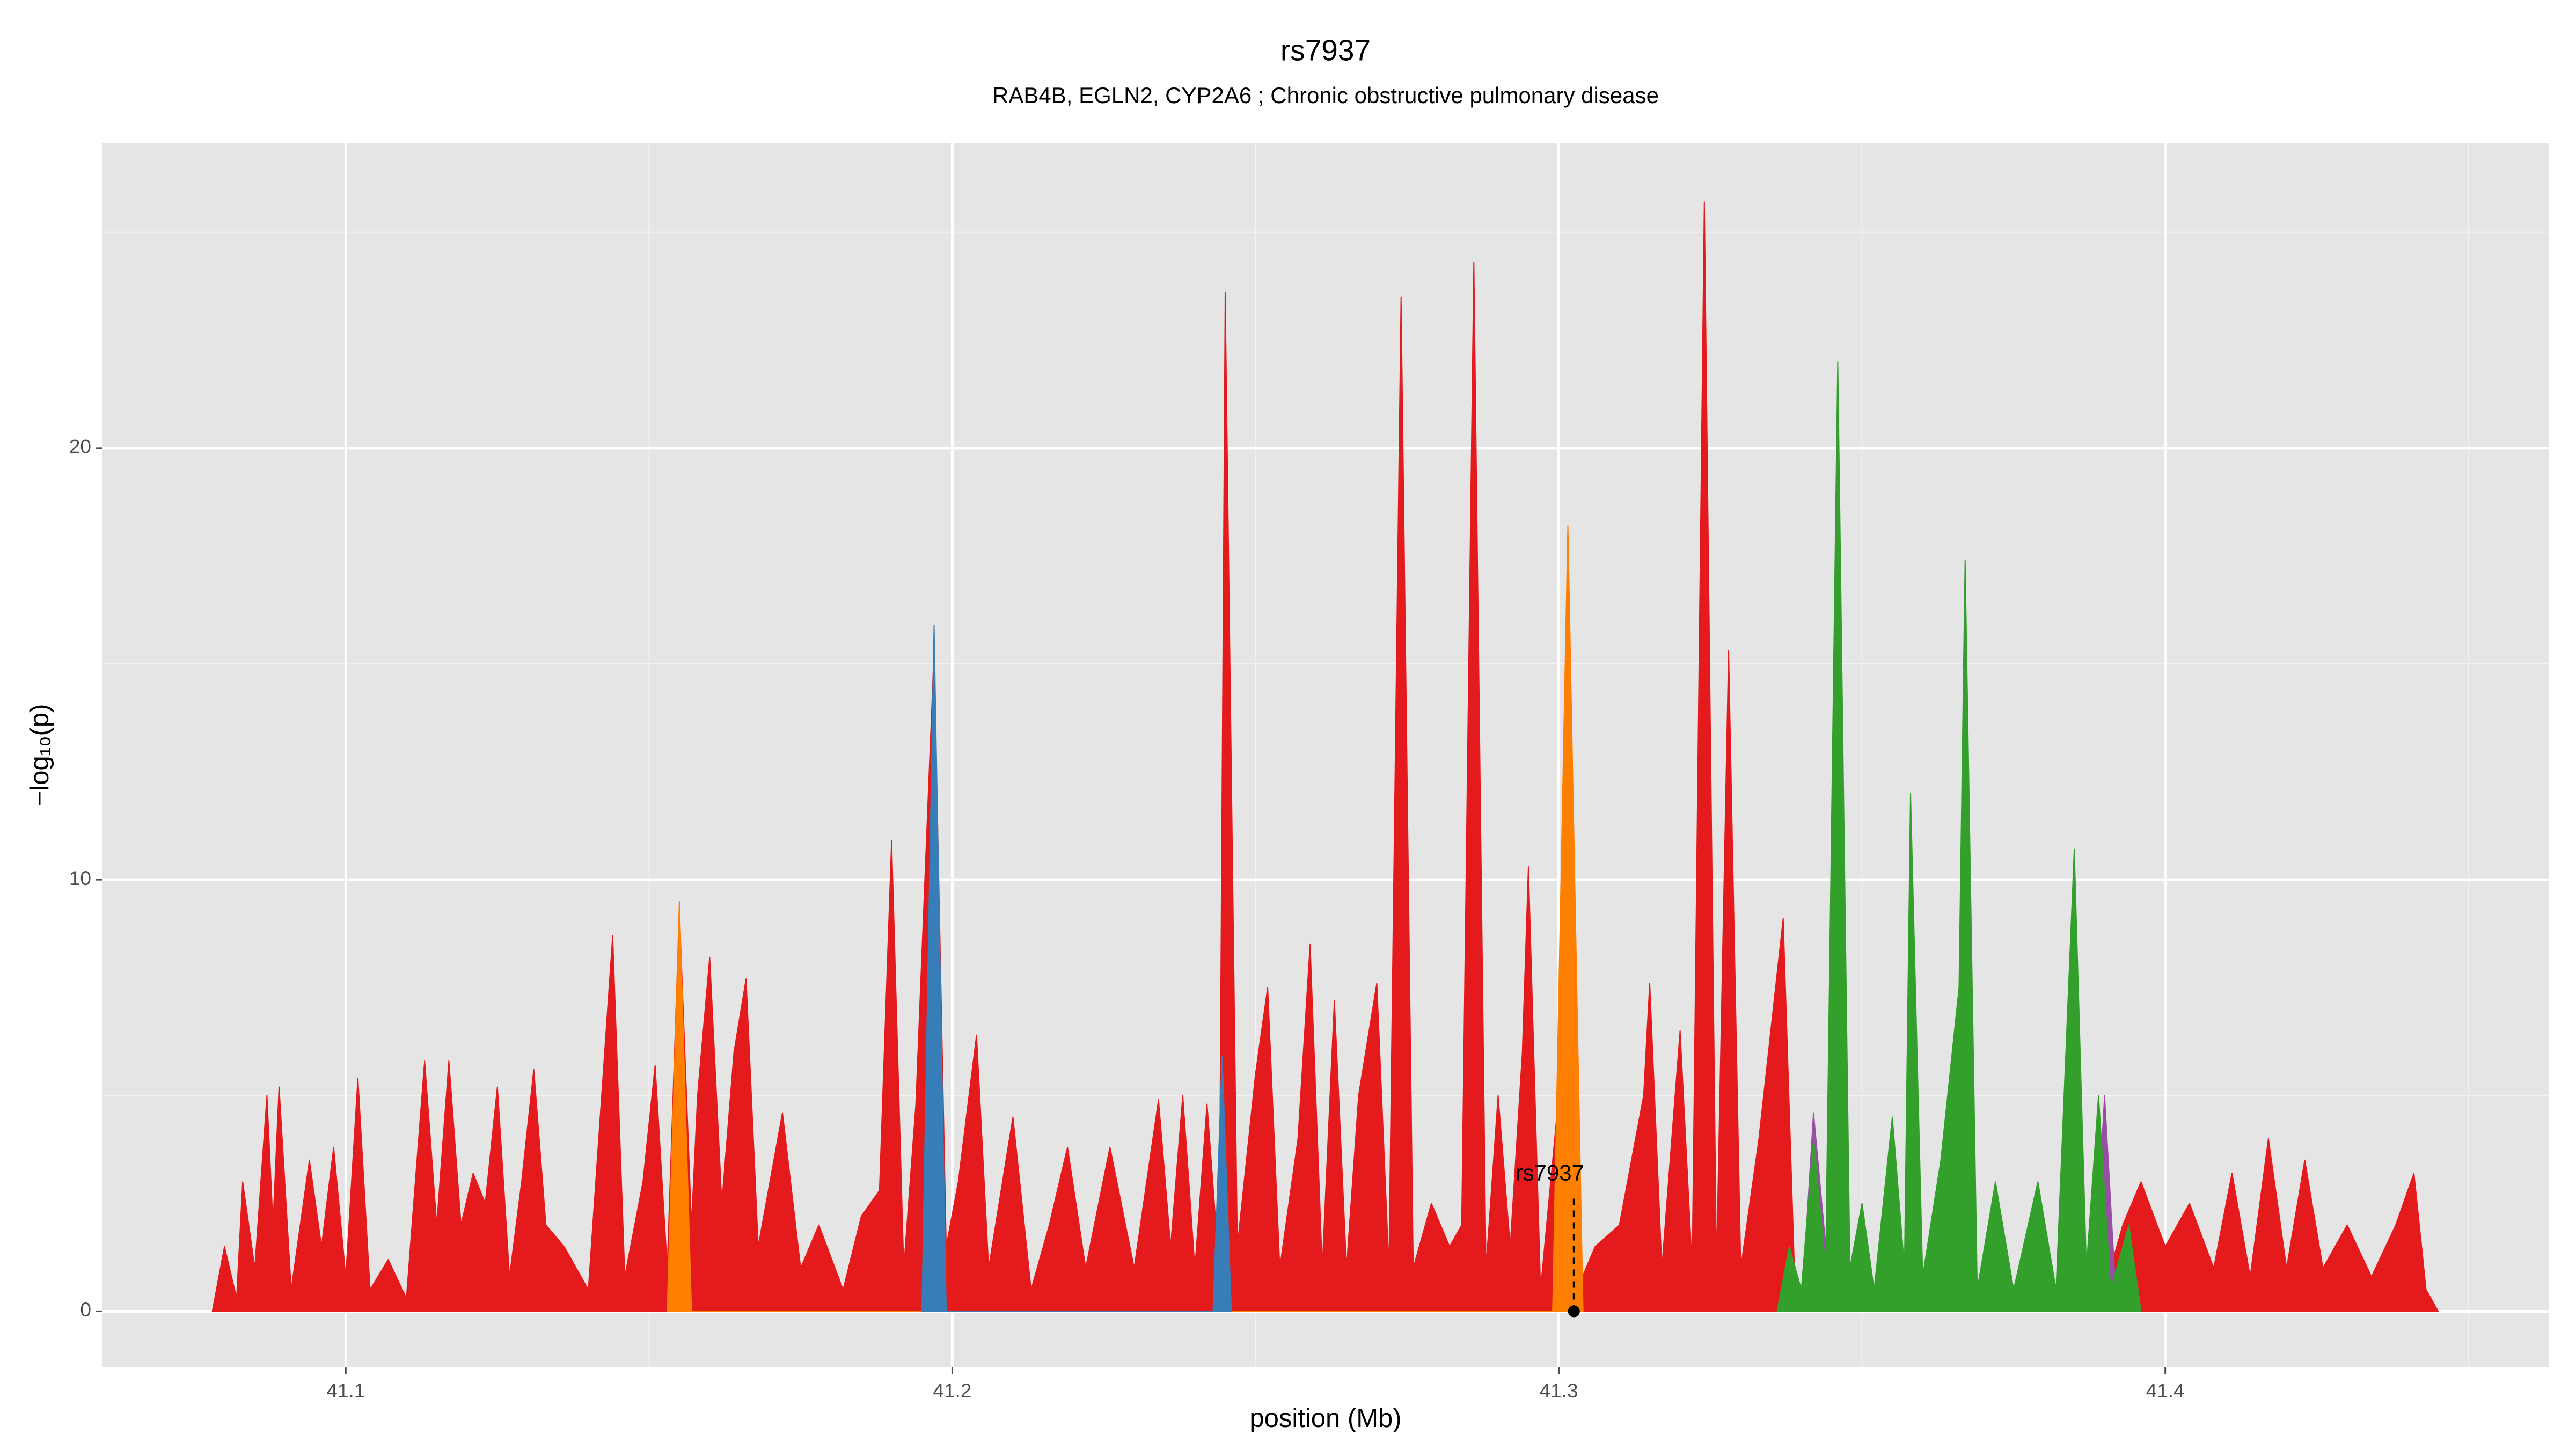  What do you see at coordinates (39, 755) in the screenshot?
I see `y-axis-label: −log₁₀(p)` at bounding box center [39, 755].